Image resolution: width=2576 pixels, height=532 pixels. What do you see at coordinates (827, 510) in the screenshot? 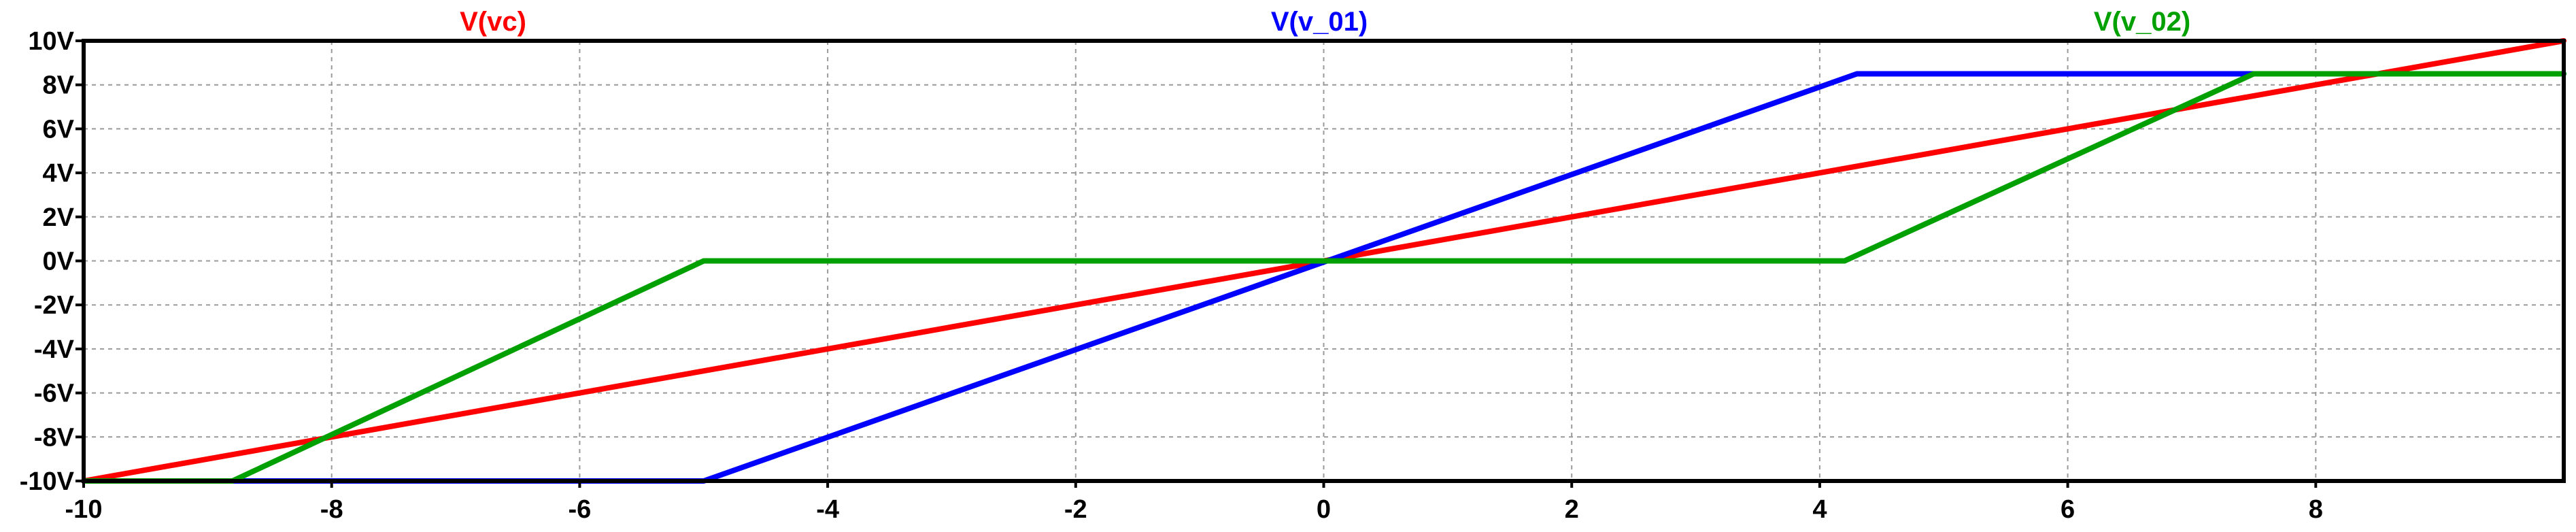
I see `x-tick-label: -4` at bounding box center [827, 510].